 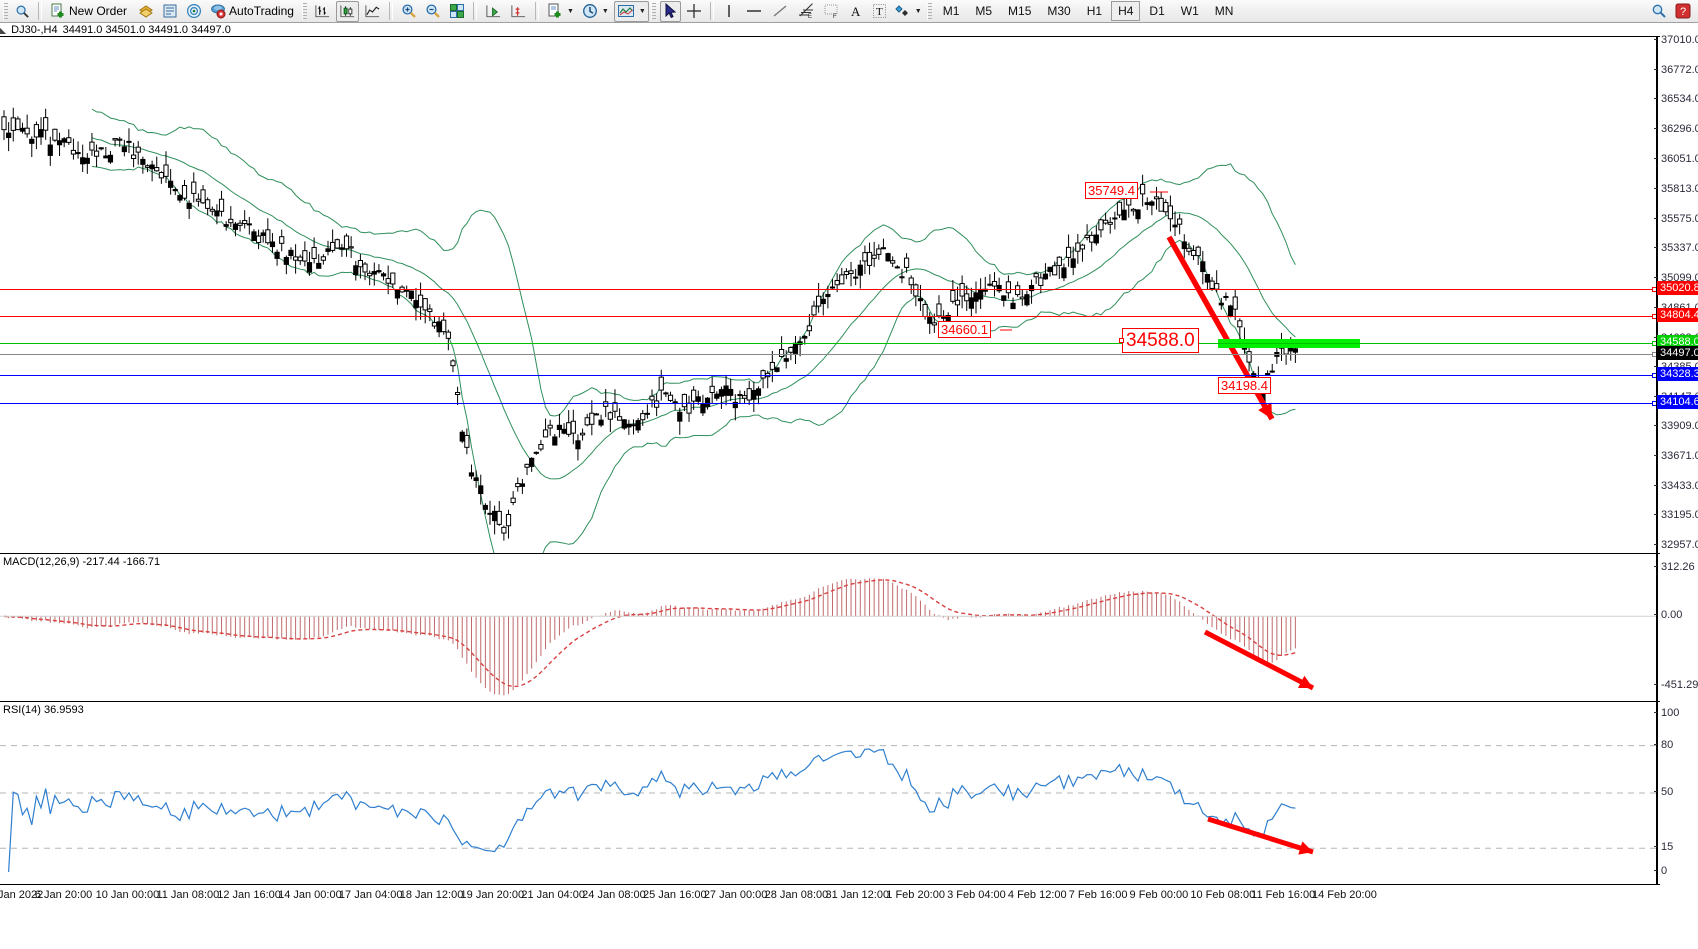 I want to click on timeframe-m15: M15, so click(x=1020, y=11).